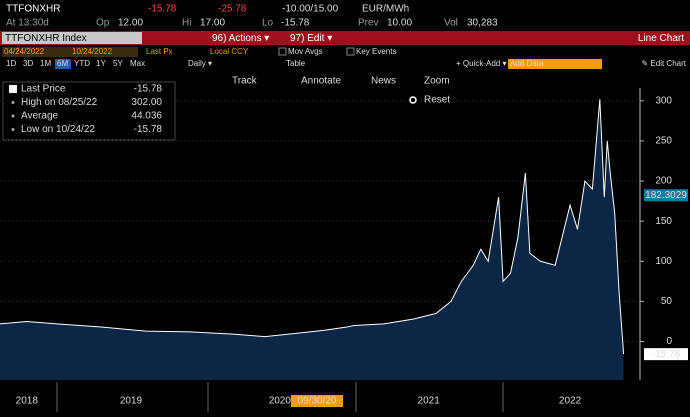 The width and height of the screenshot is (690, 417). What do you see at coordinates (186, 23) in the screenshot?
I see `hi-label: Hi` at bounding box center [186, 23].